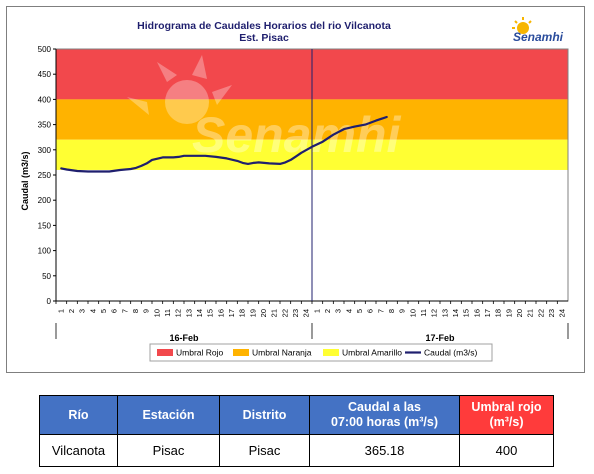 This screenshot has width=594, height=474. Describe the element at coordinates (45, 125) in the screenshot. I see `y-tick-label: 350` at that location.